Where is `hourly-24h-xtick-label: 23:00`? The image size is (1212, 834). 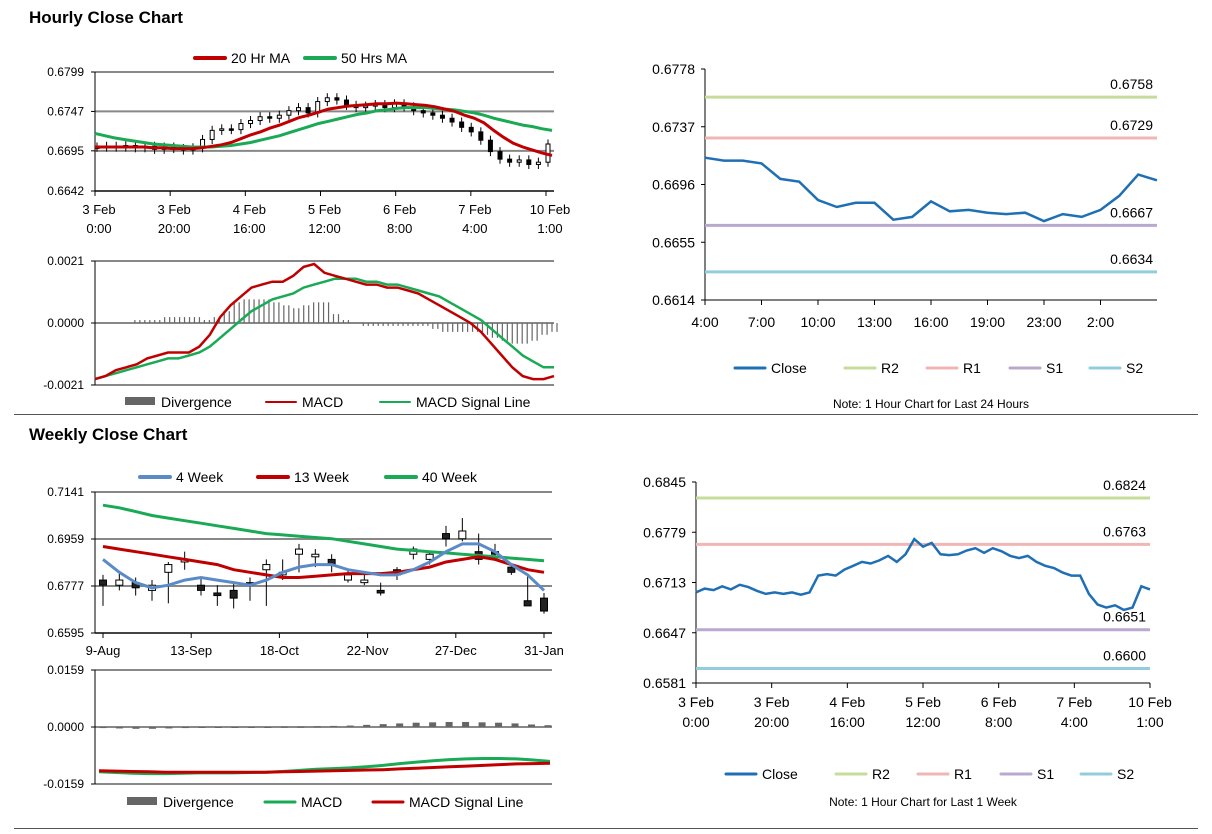
hourly-24h-xtick-label: 23:00 is located at coordinates (1043, 322).